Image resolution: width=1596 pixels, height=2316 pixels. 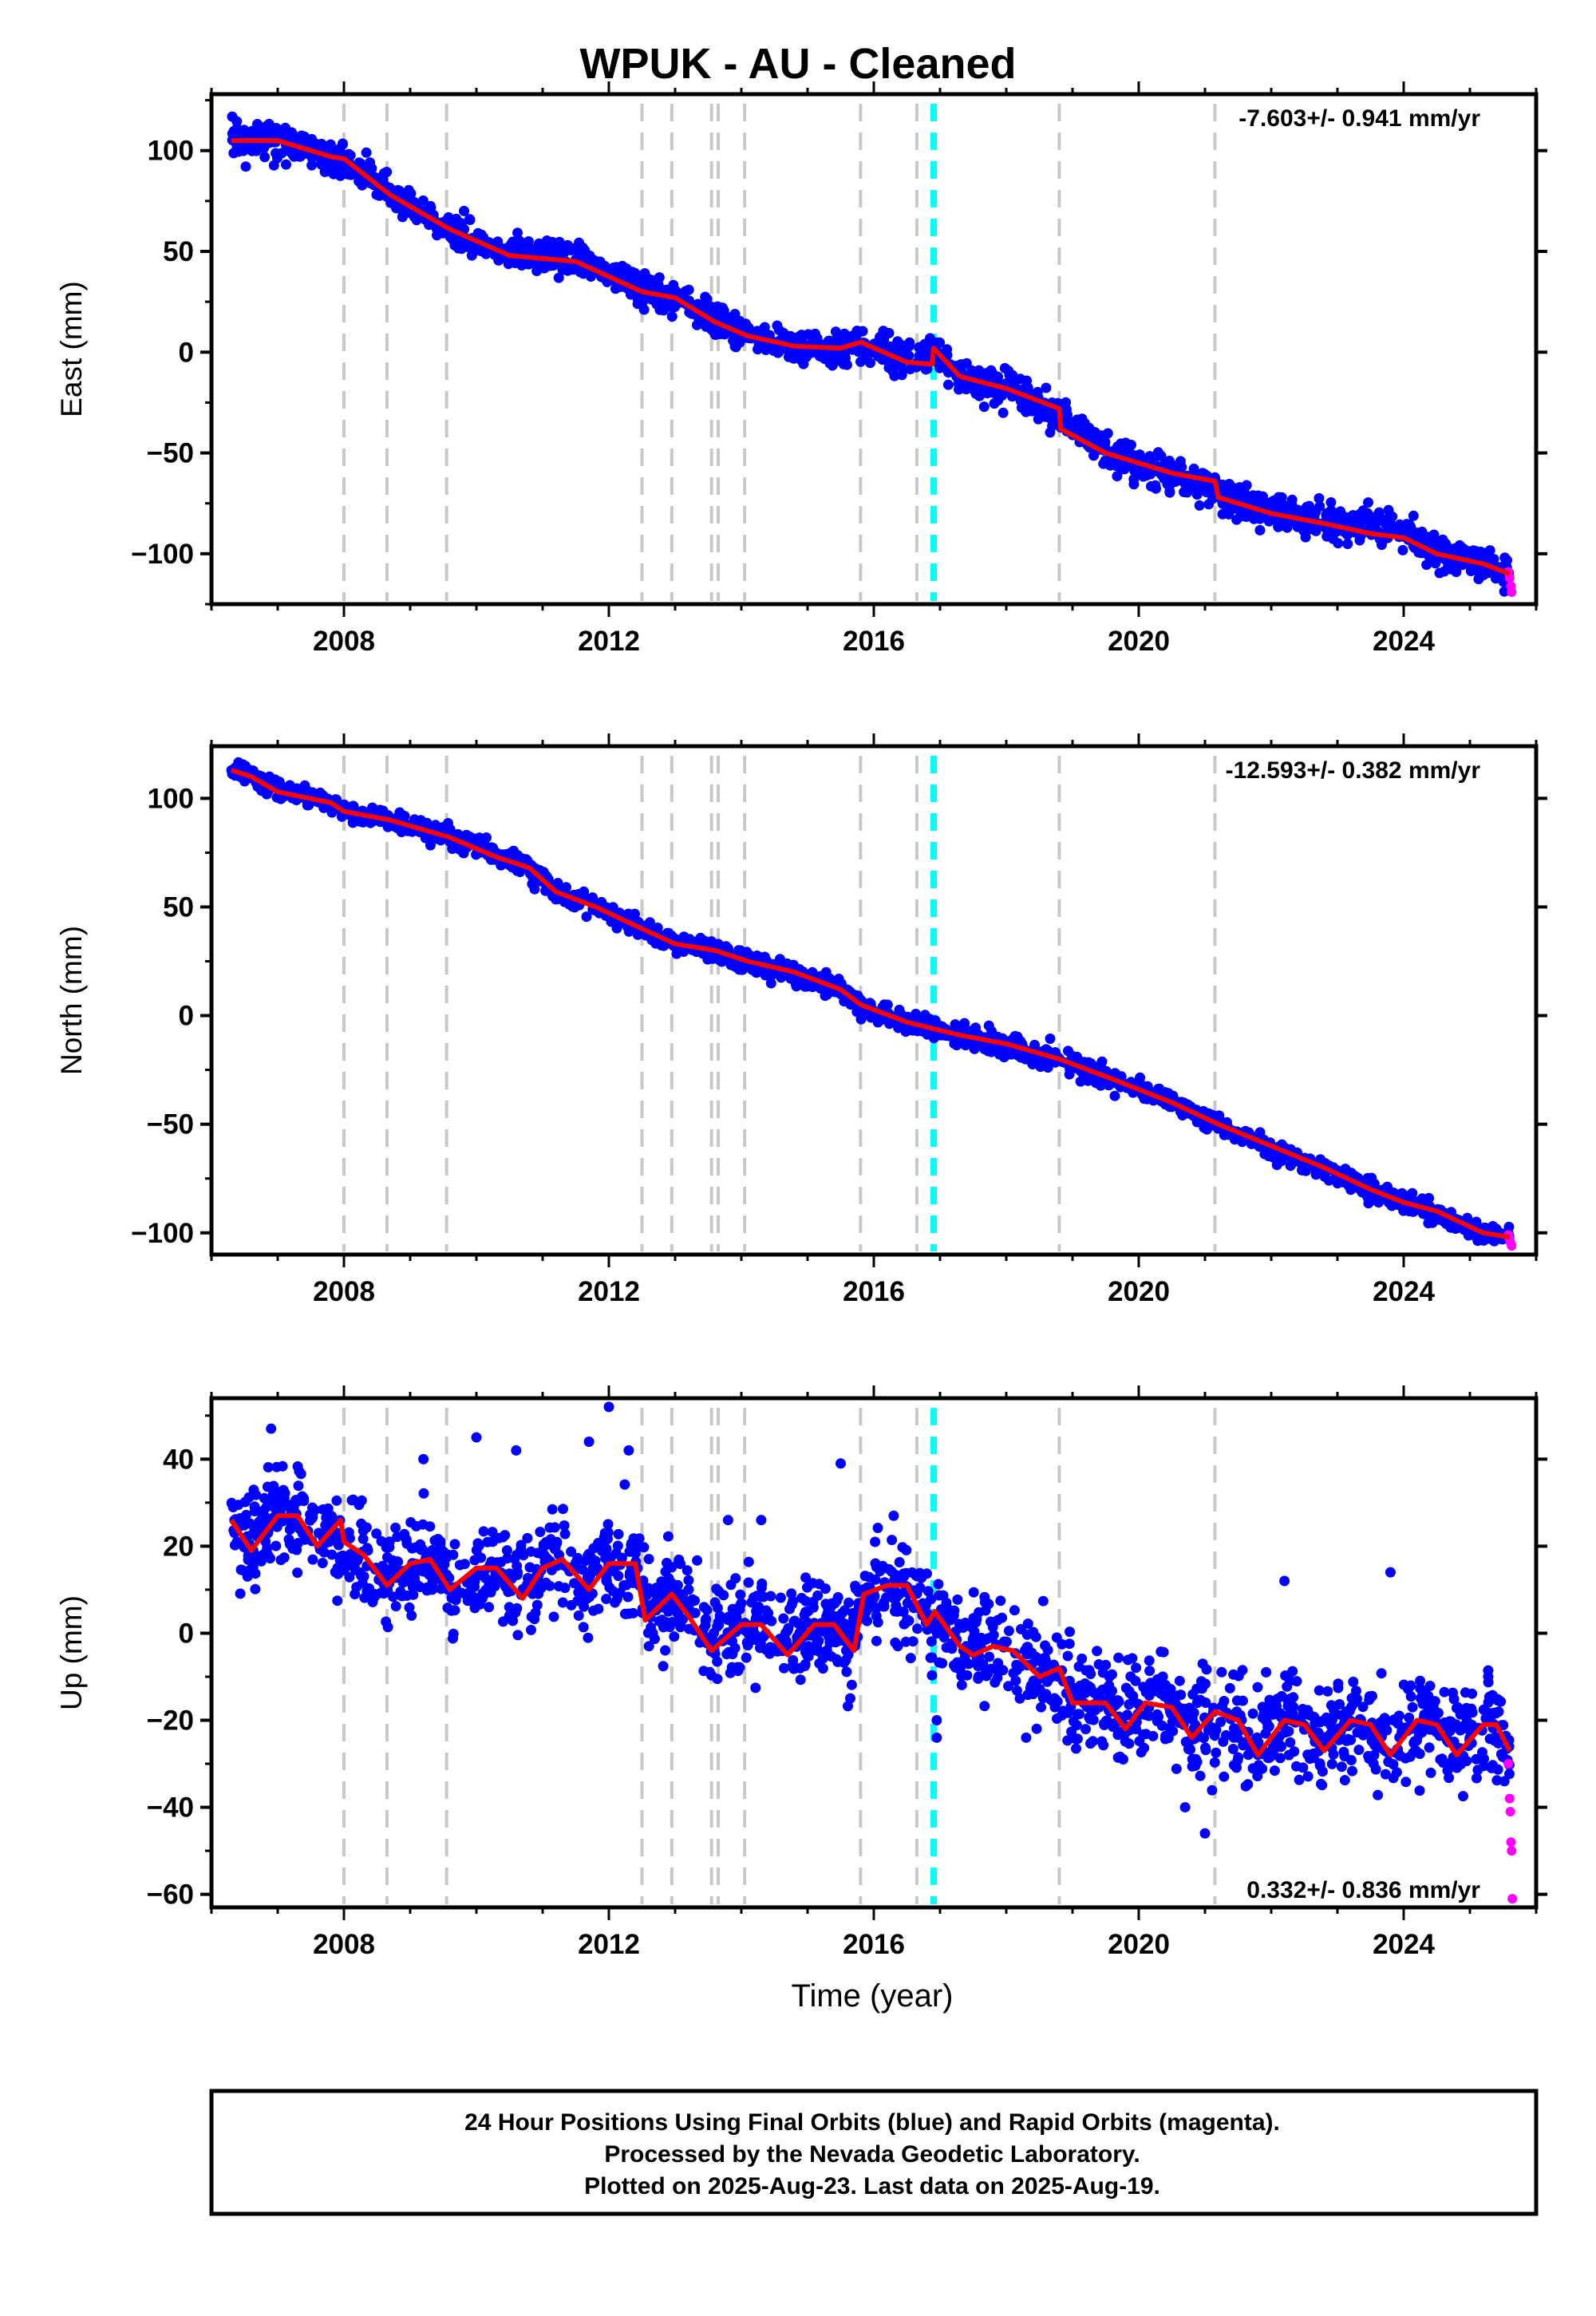 I want to click on north-y-tick-label: 50, so click(x=178, y=907).